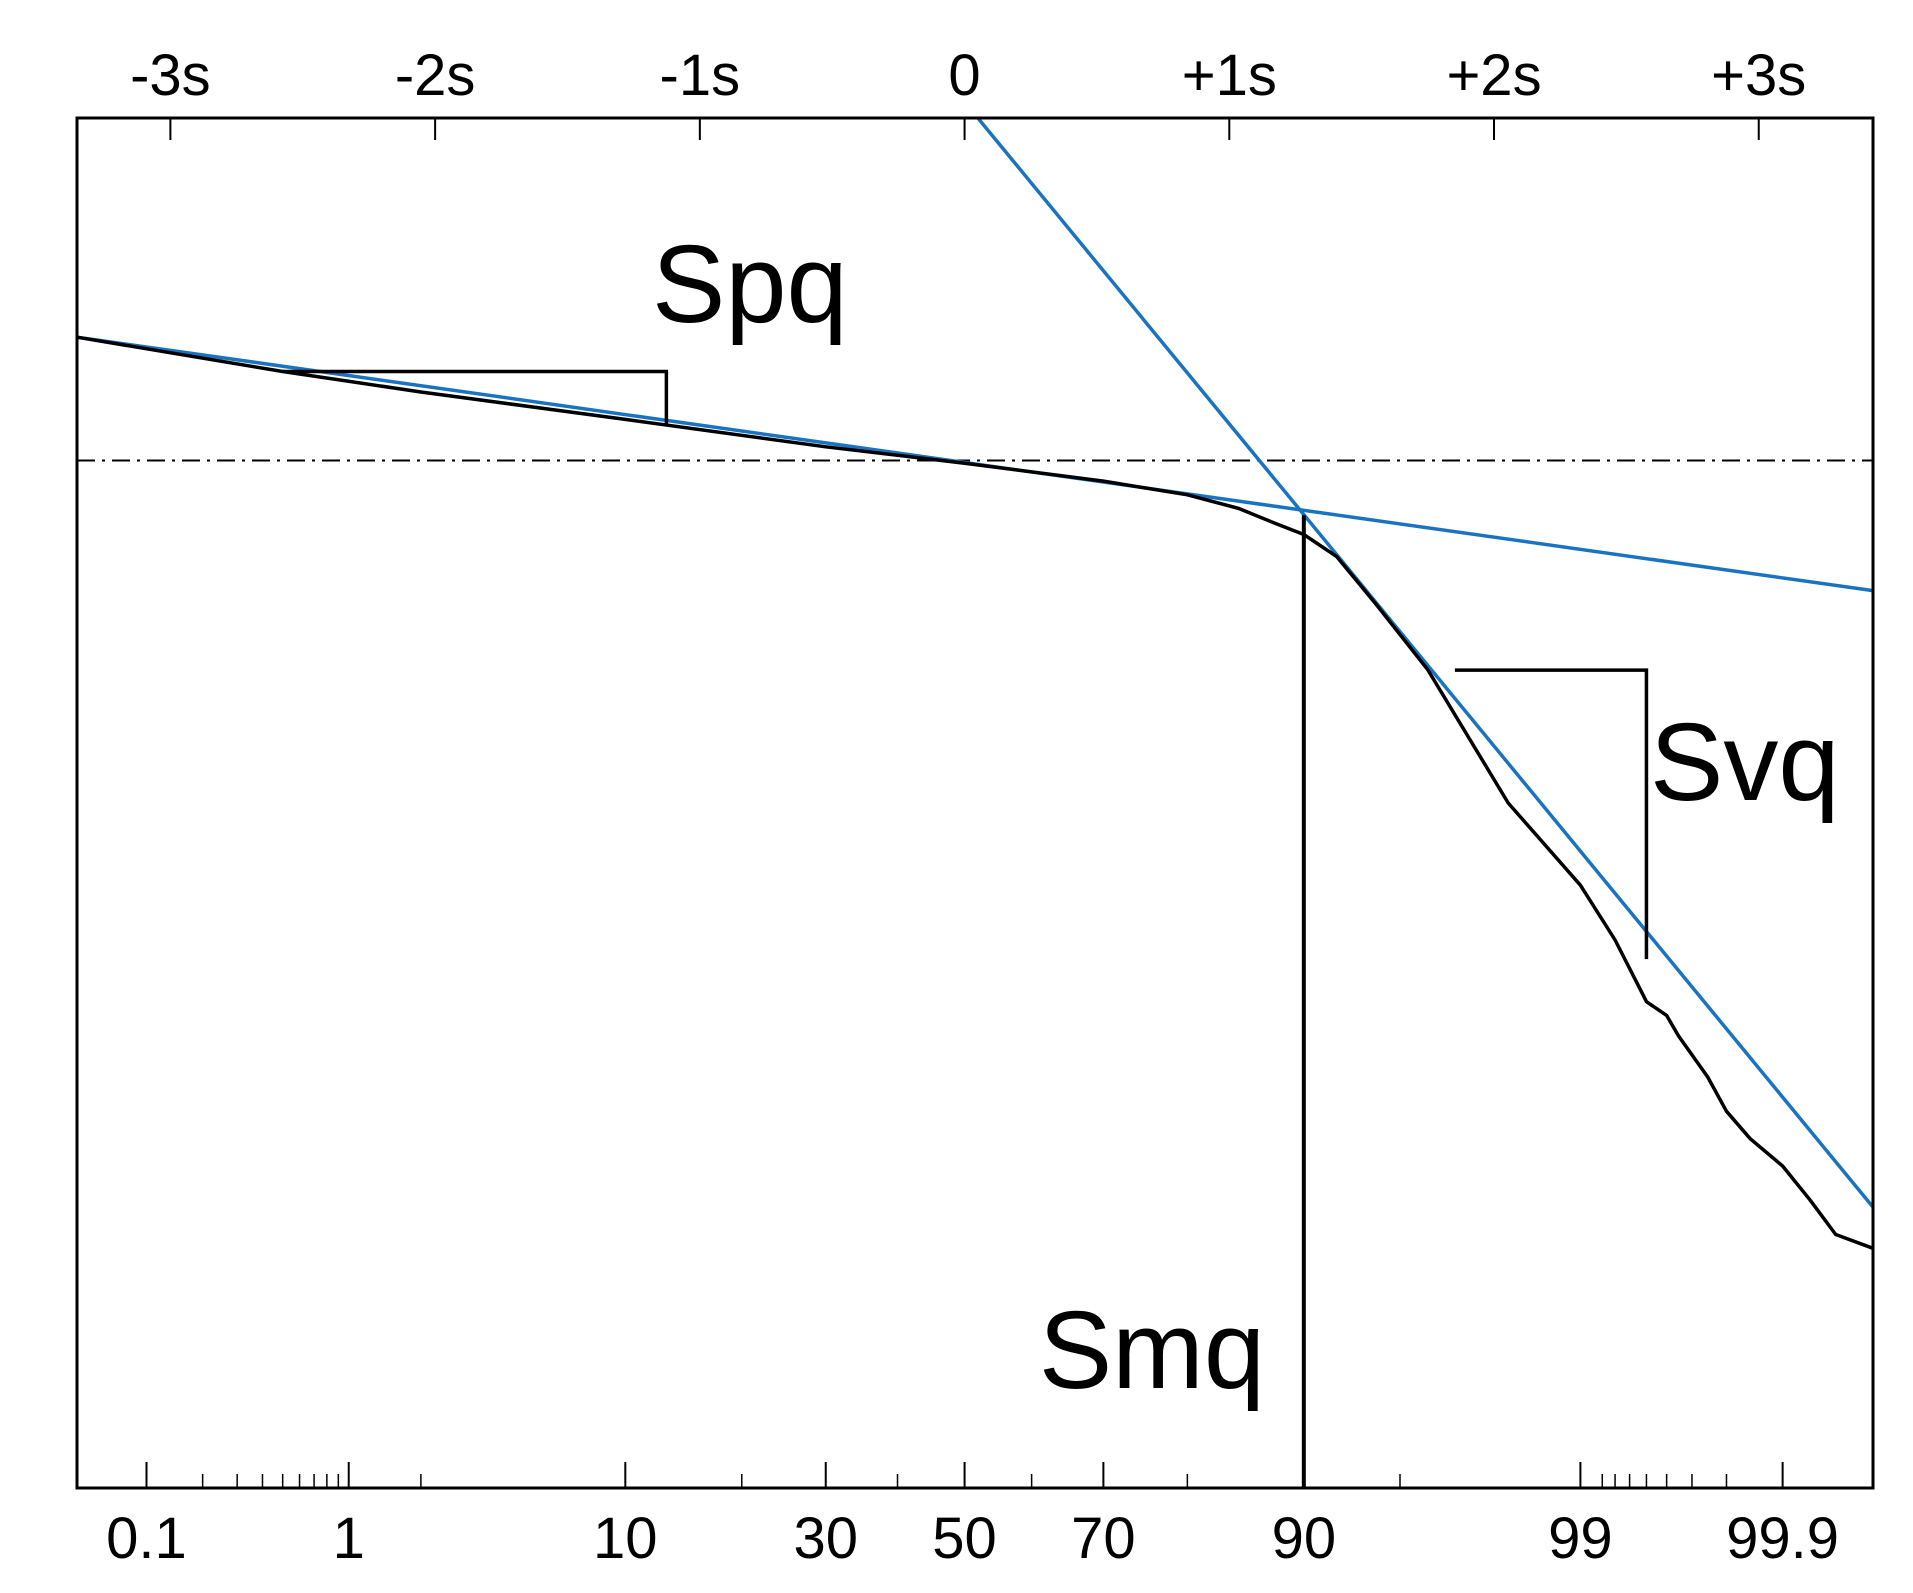 The width and height of the screenshot is (1913, 1593). Describe the element at coordinates (1758, 75) in the screenshot. I see `top-tick-label: +3s` at that location.